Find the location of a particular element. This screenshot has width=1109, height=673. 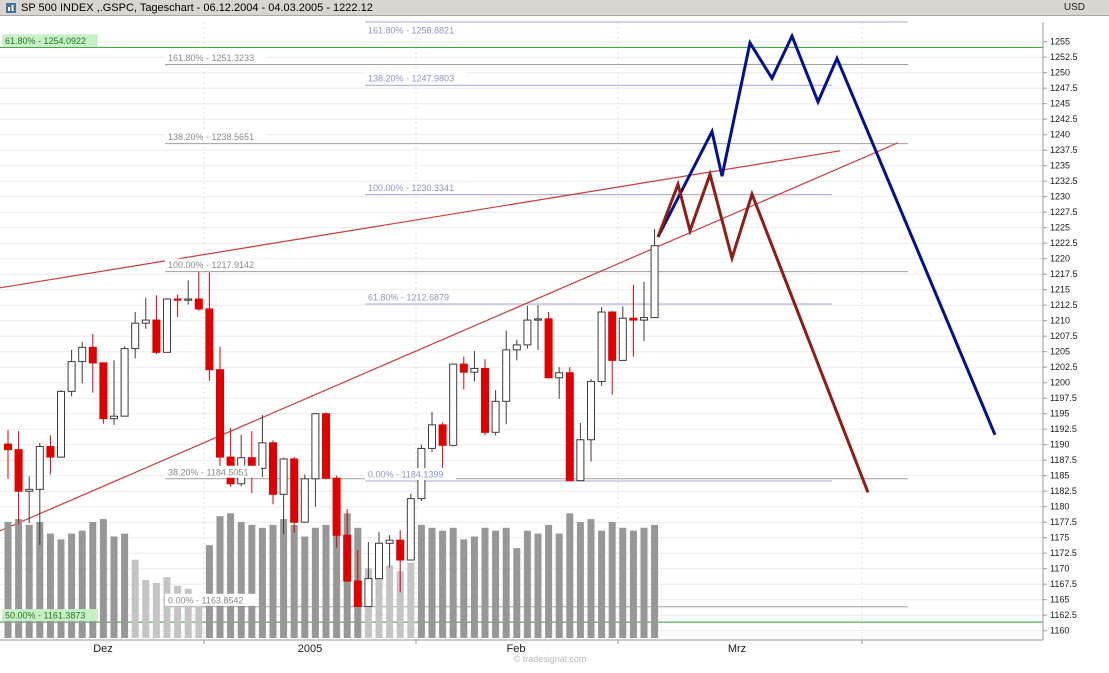

y-tick-label: 1250 is located at coordinates (1060, 73).